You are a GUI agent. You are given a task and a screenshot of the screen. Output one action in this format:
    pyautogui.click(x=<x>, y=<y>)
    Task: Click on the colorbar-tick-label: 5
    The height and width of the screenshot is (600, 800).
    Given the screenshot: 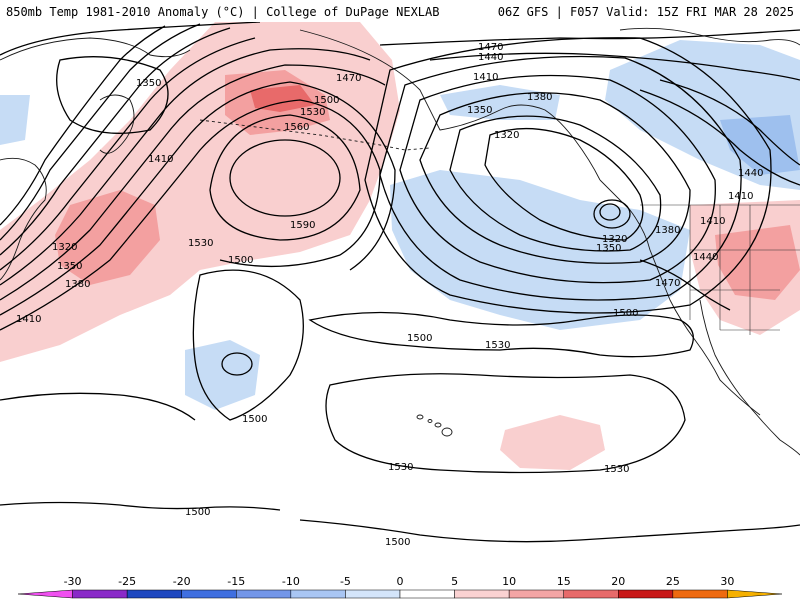 What is the action you would take?
    pyautogui.click(x=454, y=581)
    